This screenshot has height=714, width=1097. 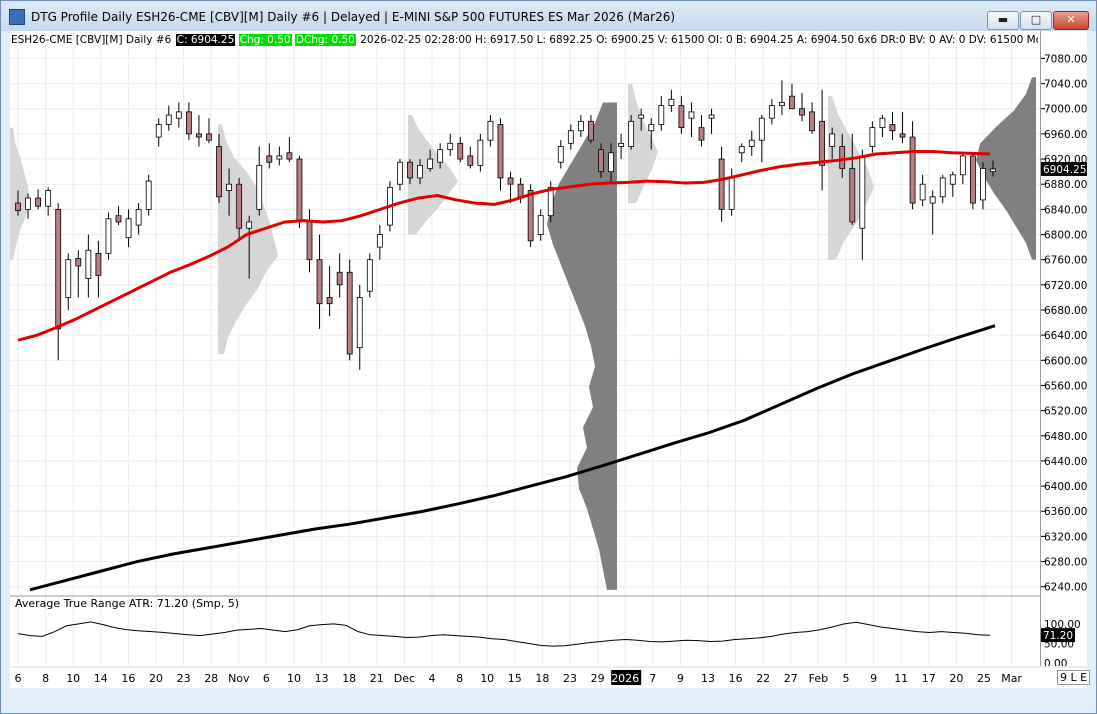 What do you see at coordinates (1065, 261) in the screenshot?
I see `price-axis-label: 6760.00` at bounding box center [1065, 261].